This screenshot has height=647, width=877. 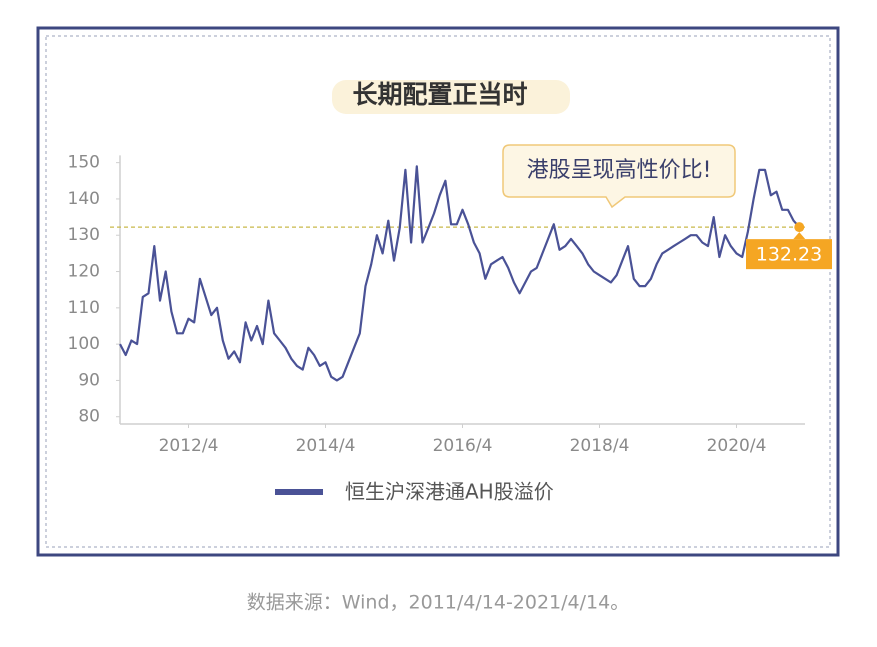 What do you see at coordinates (619, 170) in the screenshot?
I see `annotation: 港股呈现高性价比!` at bounding box center [619, 170].